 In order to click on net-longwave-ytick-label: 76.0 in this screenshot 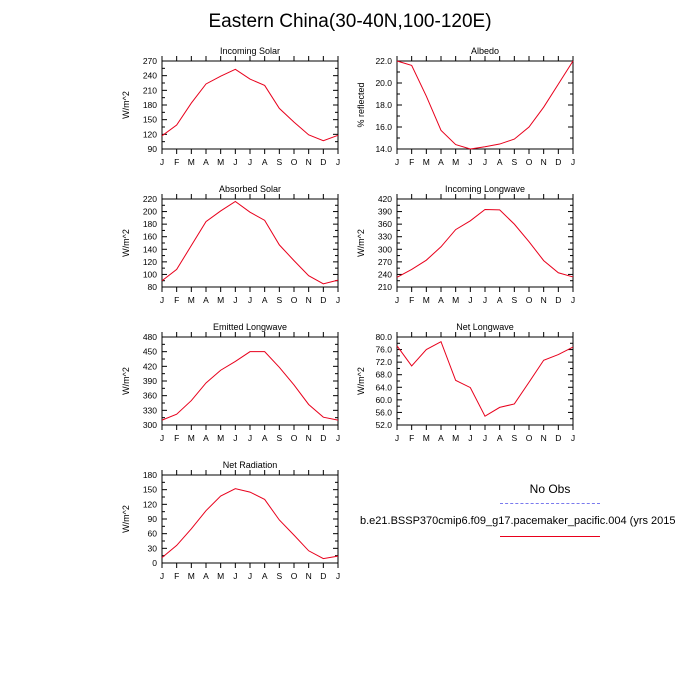, I will do `click(383, 350)`.